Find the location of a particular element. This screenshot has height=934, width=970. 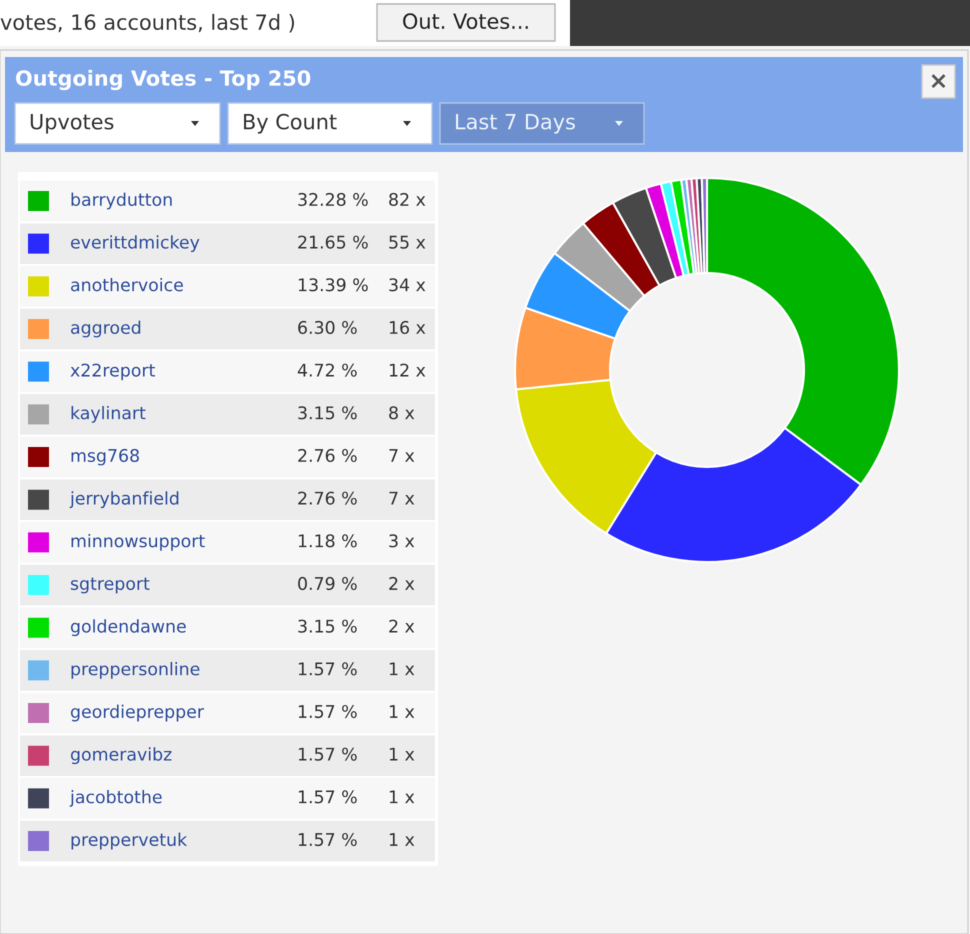

legend-label: goldendawne is located at coordinates (128, 627).